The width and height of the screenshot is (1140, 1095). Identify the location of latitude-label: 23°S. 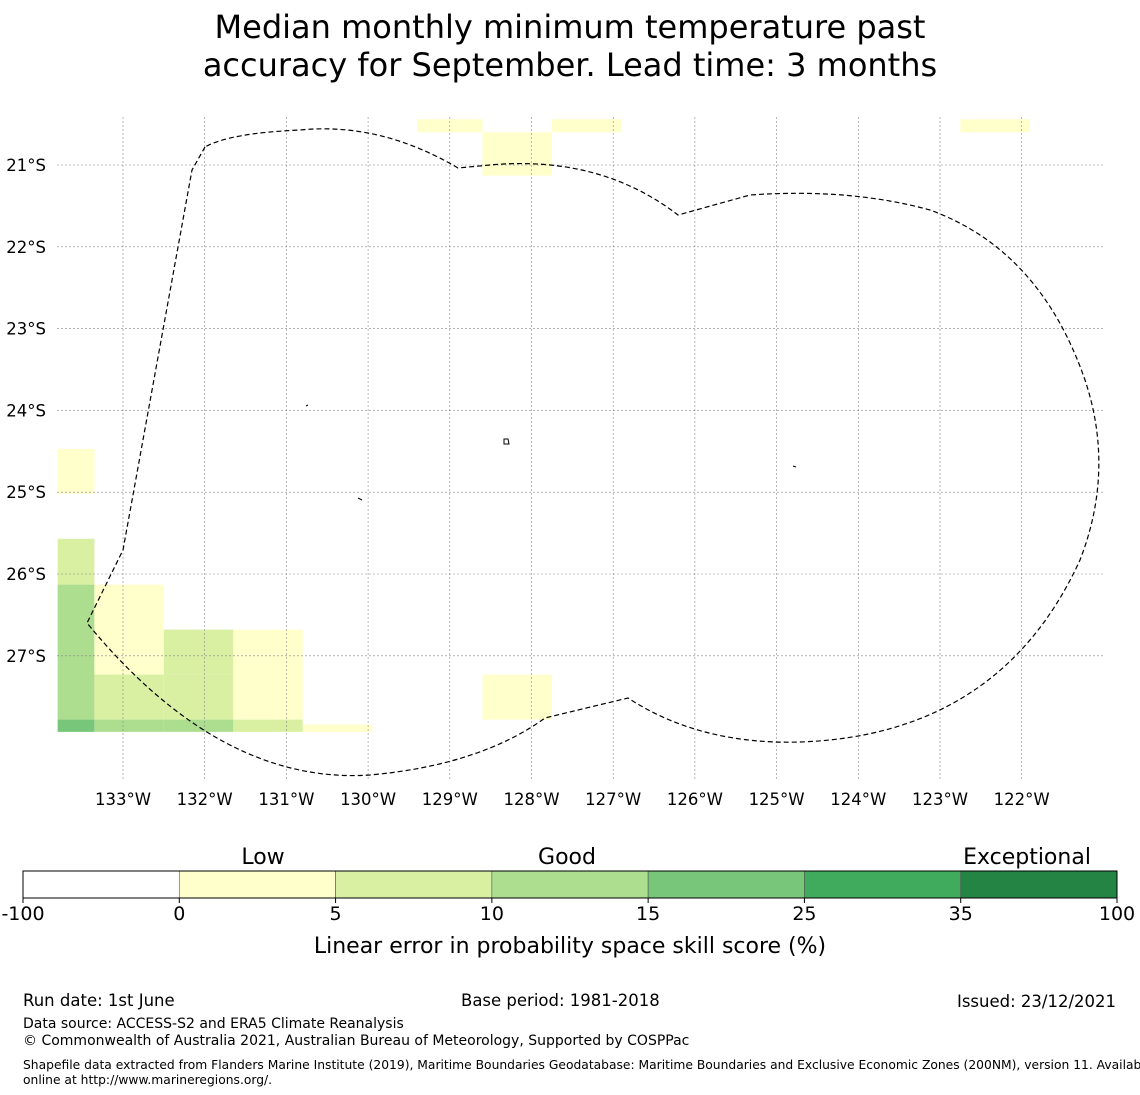
(26, 329).